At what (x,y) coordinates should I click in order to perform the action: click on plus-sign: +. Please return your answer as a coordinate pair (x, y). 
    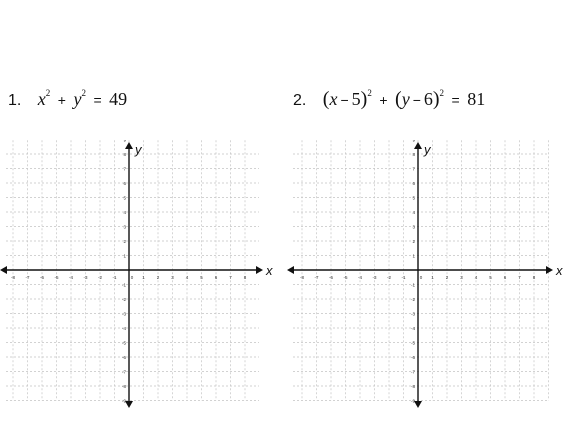
    Looking at the image, I should click on (61, 100).